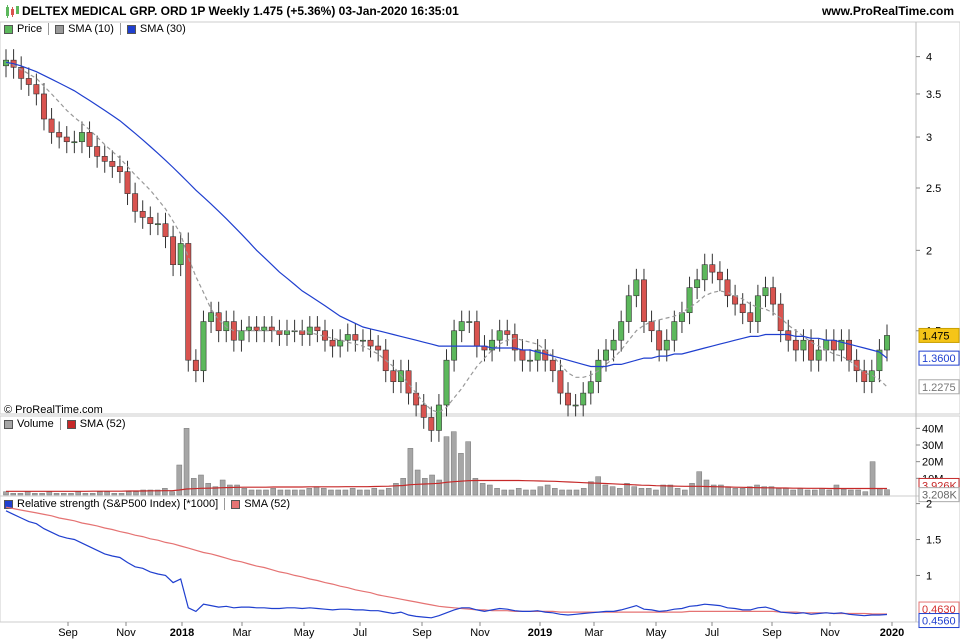 This screenshot has height=640, width=960. Describe the element at coordinates (29, 424) in the screenshot. I see `volume-legend-item: Volume` at that location.